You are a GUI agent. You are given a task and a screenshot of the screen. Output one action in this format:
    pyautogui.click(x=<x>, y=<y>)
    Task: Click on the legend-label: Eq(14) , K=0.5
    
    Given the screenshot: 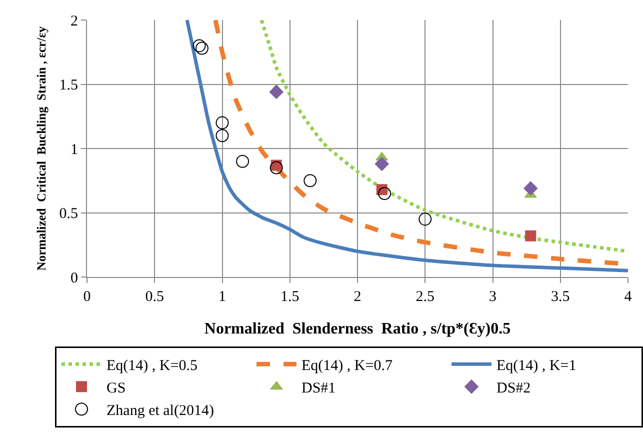 What is the action you would take?
    pyautogui.click(x=152, y=366)
    